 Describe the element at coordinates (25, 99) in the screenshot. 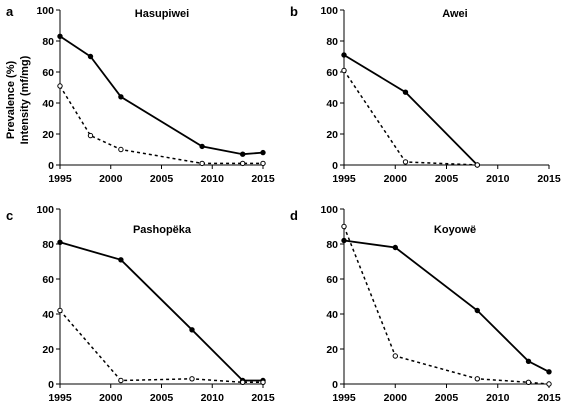

I see `y-axis-label-intensity: Intensity (mf/mg)` at that location.